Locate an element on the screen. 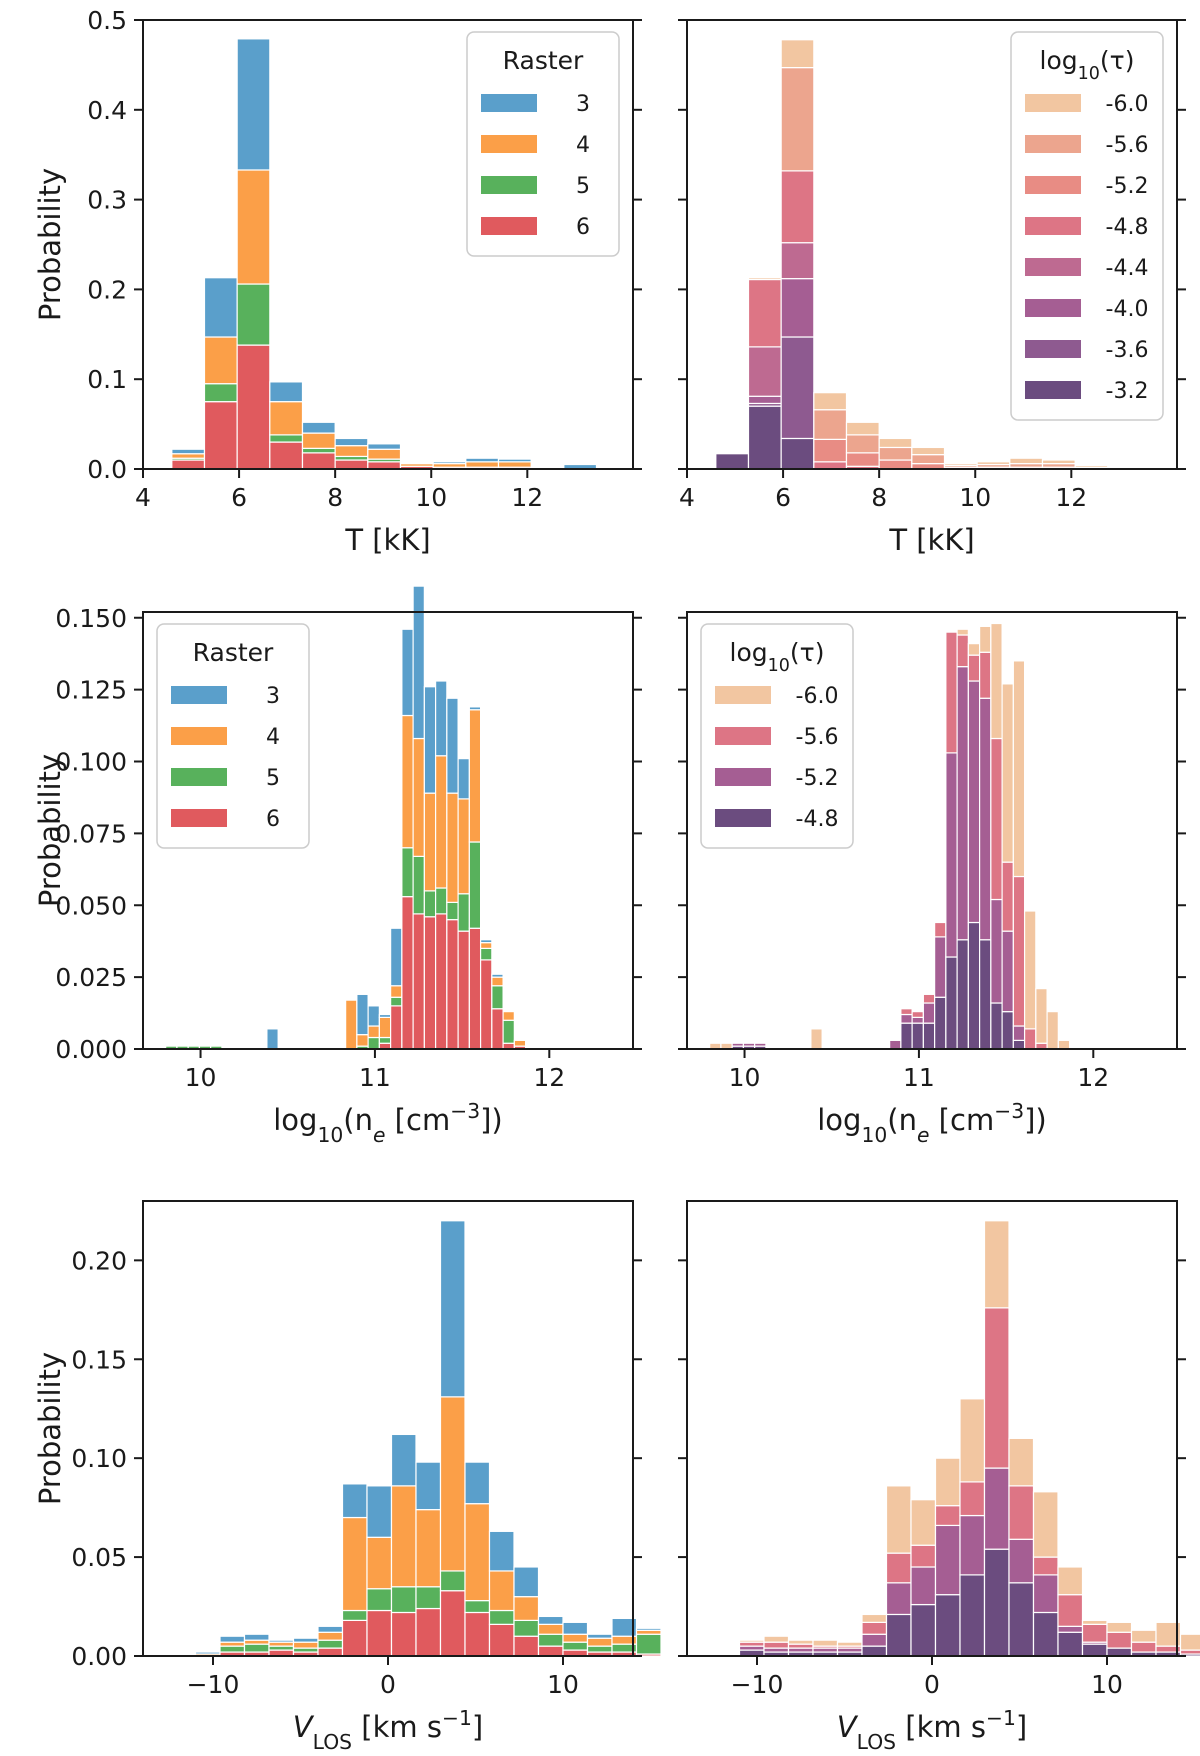 Image resolution: width=1200 pixels, height=1756 pixels. bar-series--5.2-bin-22 is located at coordinates (962, 803).